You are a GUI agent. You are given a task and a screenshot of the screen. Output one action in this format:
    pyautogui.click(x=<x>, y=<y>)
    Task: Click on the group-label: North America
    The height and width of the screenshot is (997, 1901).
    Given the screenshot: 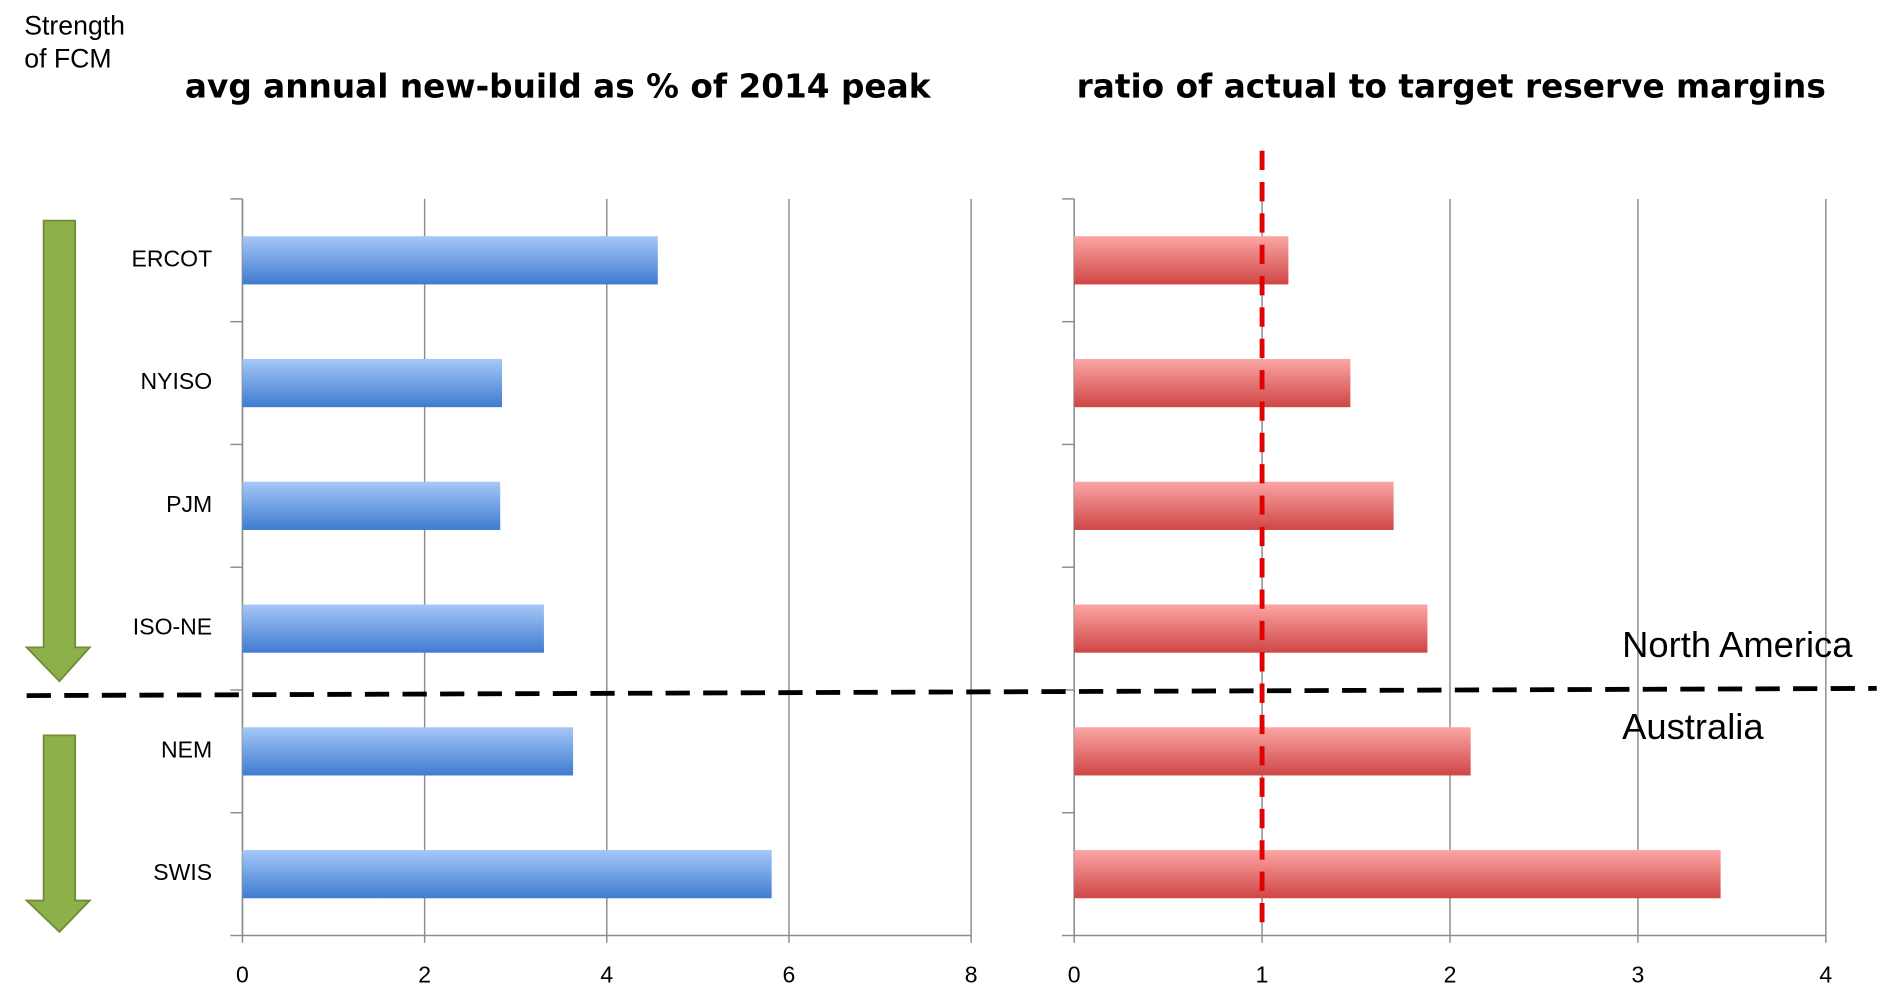 What is the action you would take?
    pyautogui.click(x=1737, y=644)
    